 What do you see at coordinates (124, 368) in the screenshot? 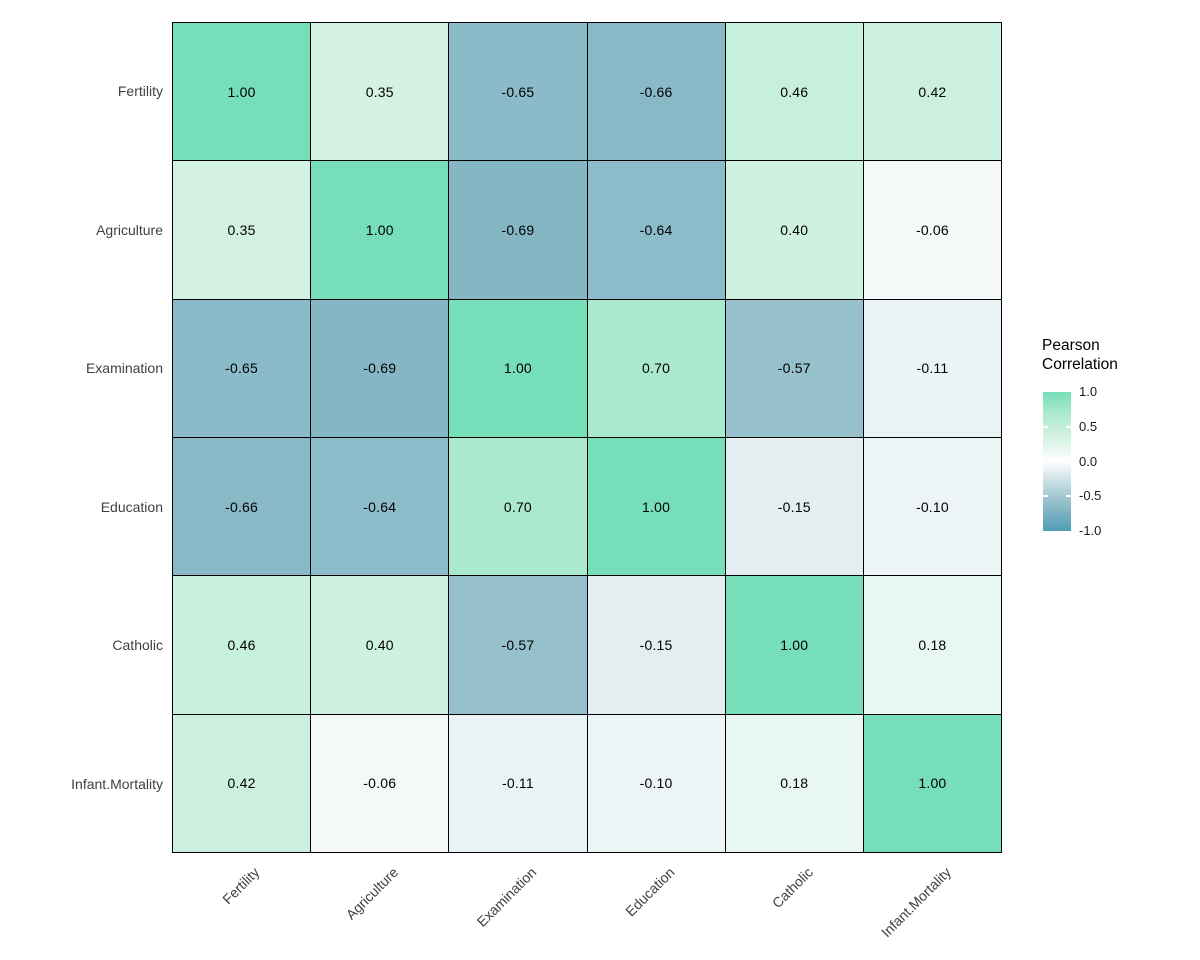
I see `y-axis-label: Examination` at bounding box center [124, 368].